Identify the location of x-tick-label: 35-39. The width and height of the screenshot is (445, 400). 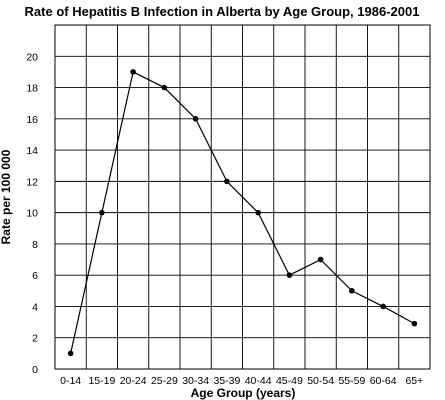
(226, 381).